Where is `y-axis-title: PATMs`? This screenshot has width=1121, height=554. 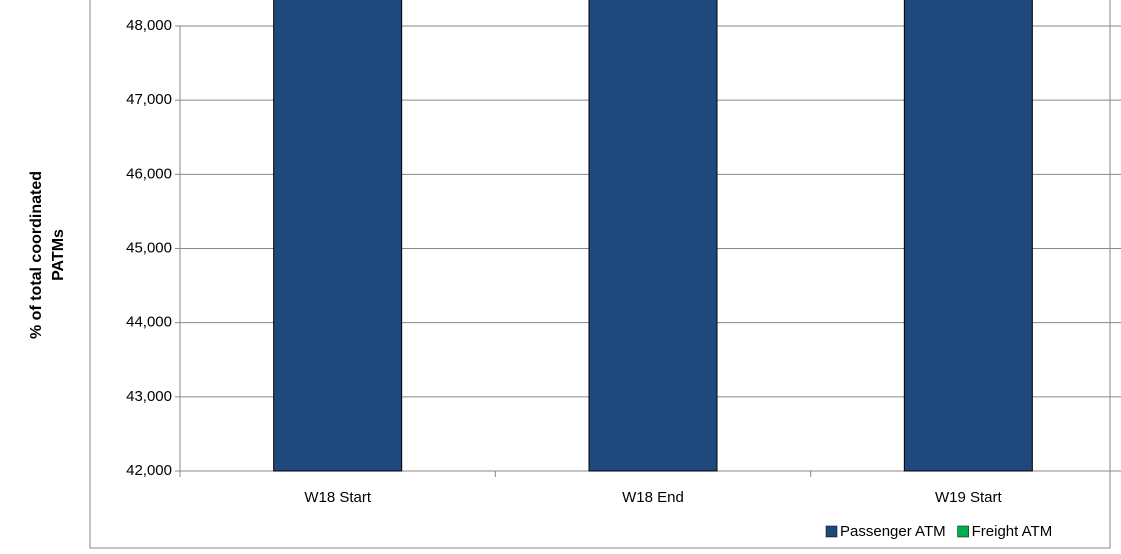 y-axis-title: PATMs is located at coordinates (58, 255).